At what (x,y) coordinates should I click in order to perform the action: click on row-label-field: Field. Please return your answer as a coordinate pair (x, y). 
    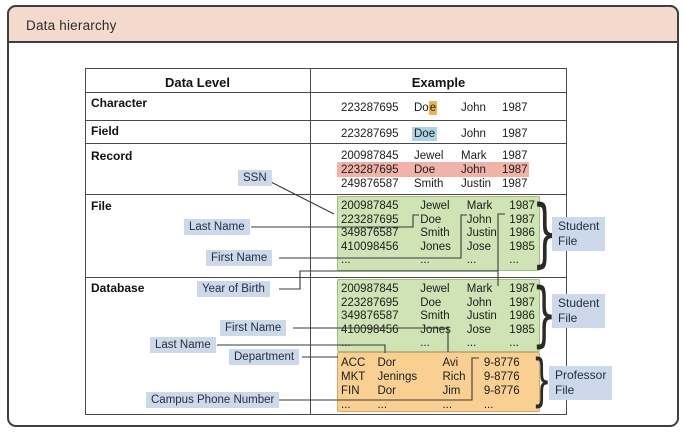
    Looking at the image, I should click on (105, 131).